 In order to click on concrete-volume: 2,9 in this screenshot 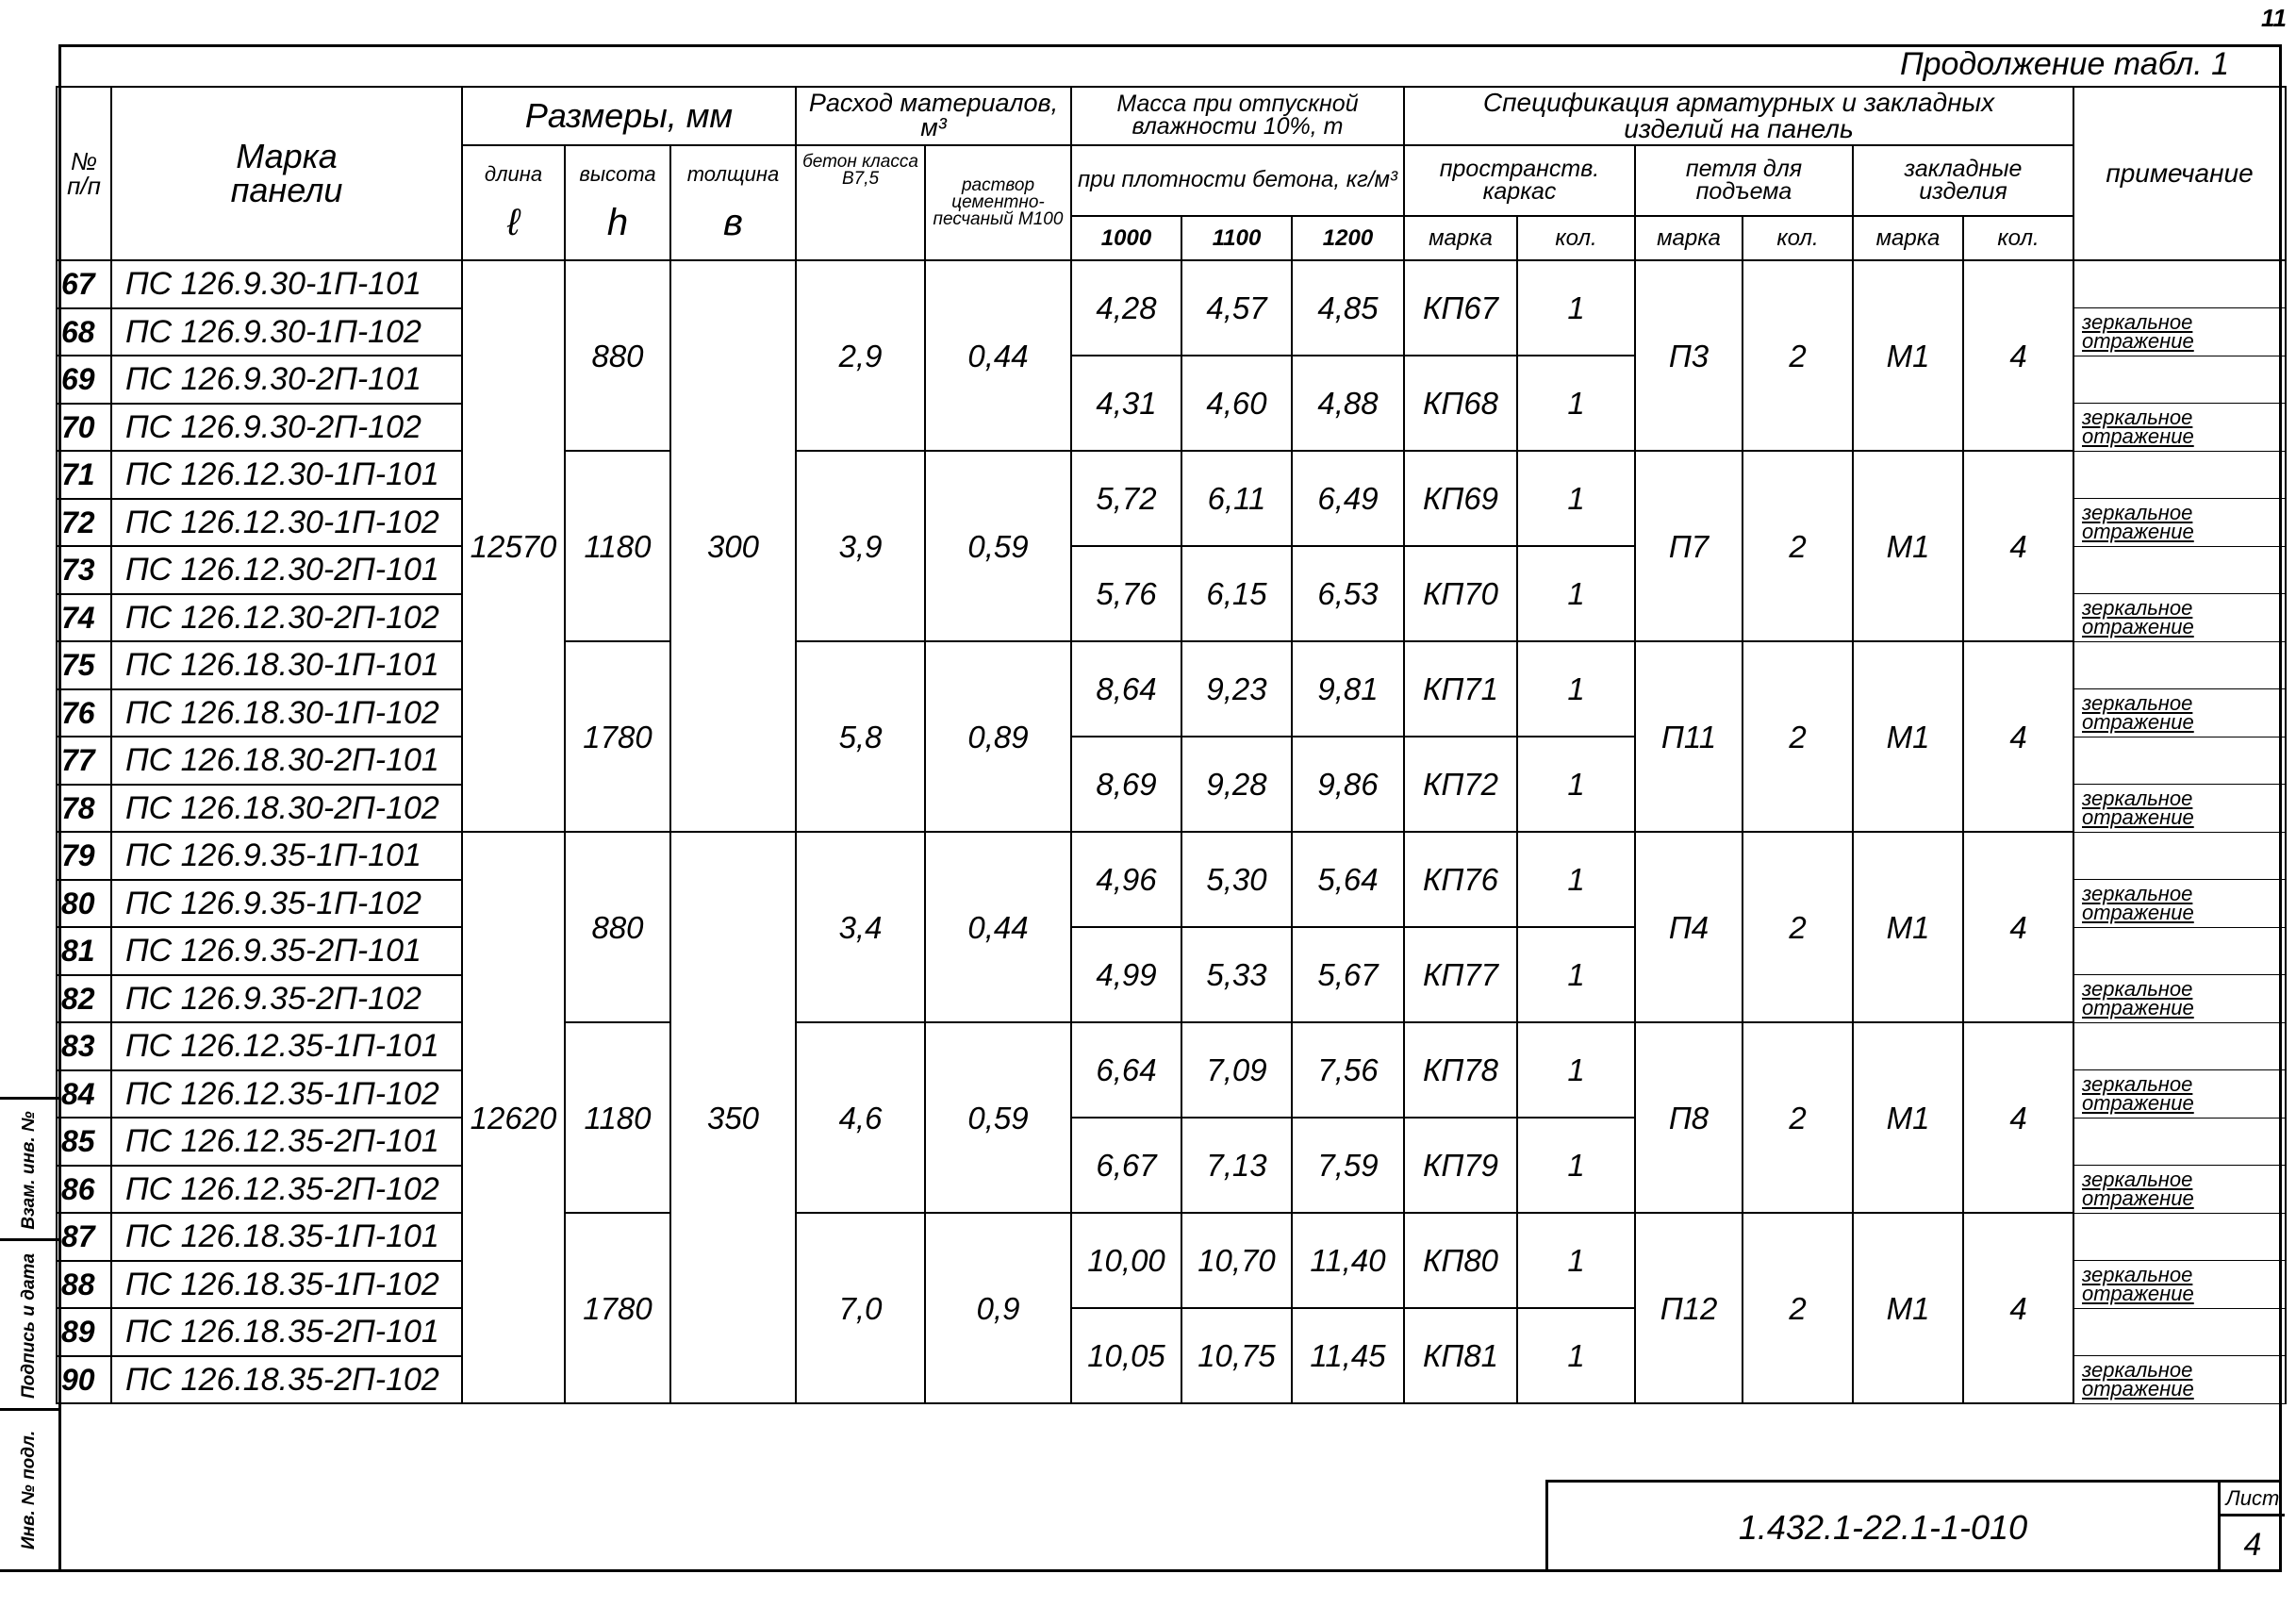, I will do `click(860, 355)`.